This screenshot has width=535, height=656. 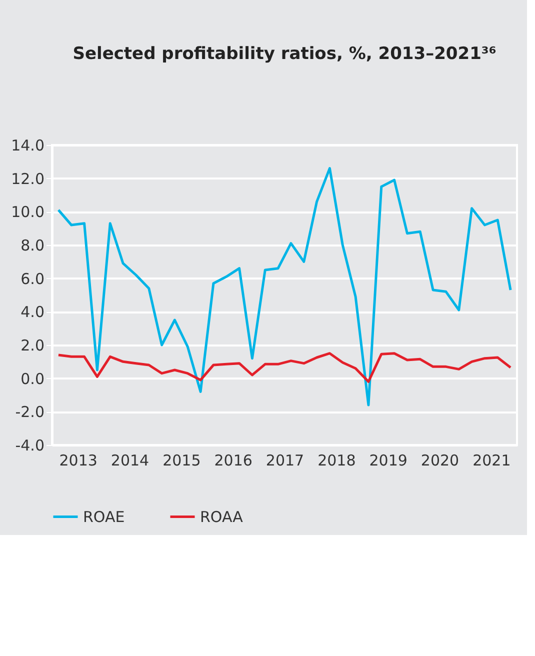 I want to click on y-tick-label: 8.0, so click(x=32, y=245).